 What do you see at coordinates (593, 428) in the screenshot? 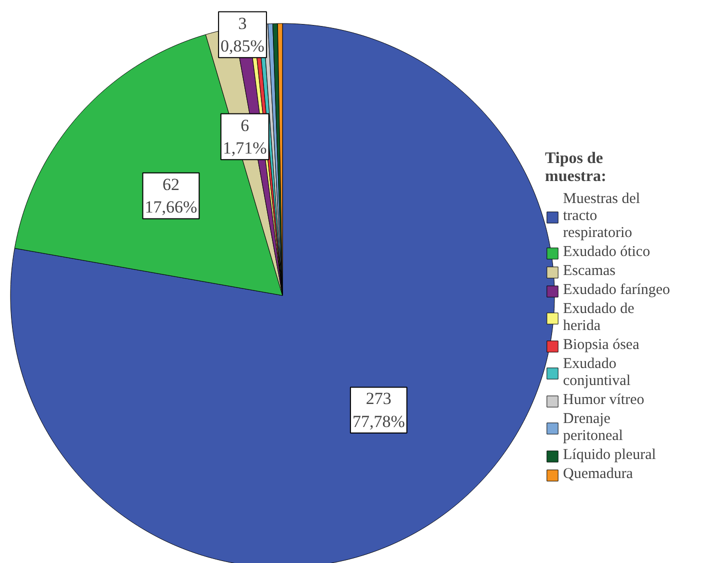
I see `legend-label: Drenaje peritoneal` at bounding box center [593, 428].